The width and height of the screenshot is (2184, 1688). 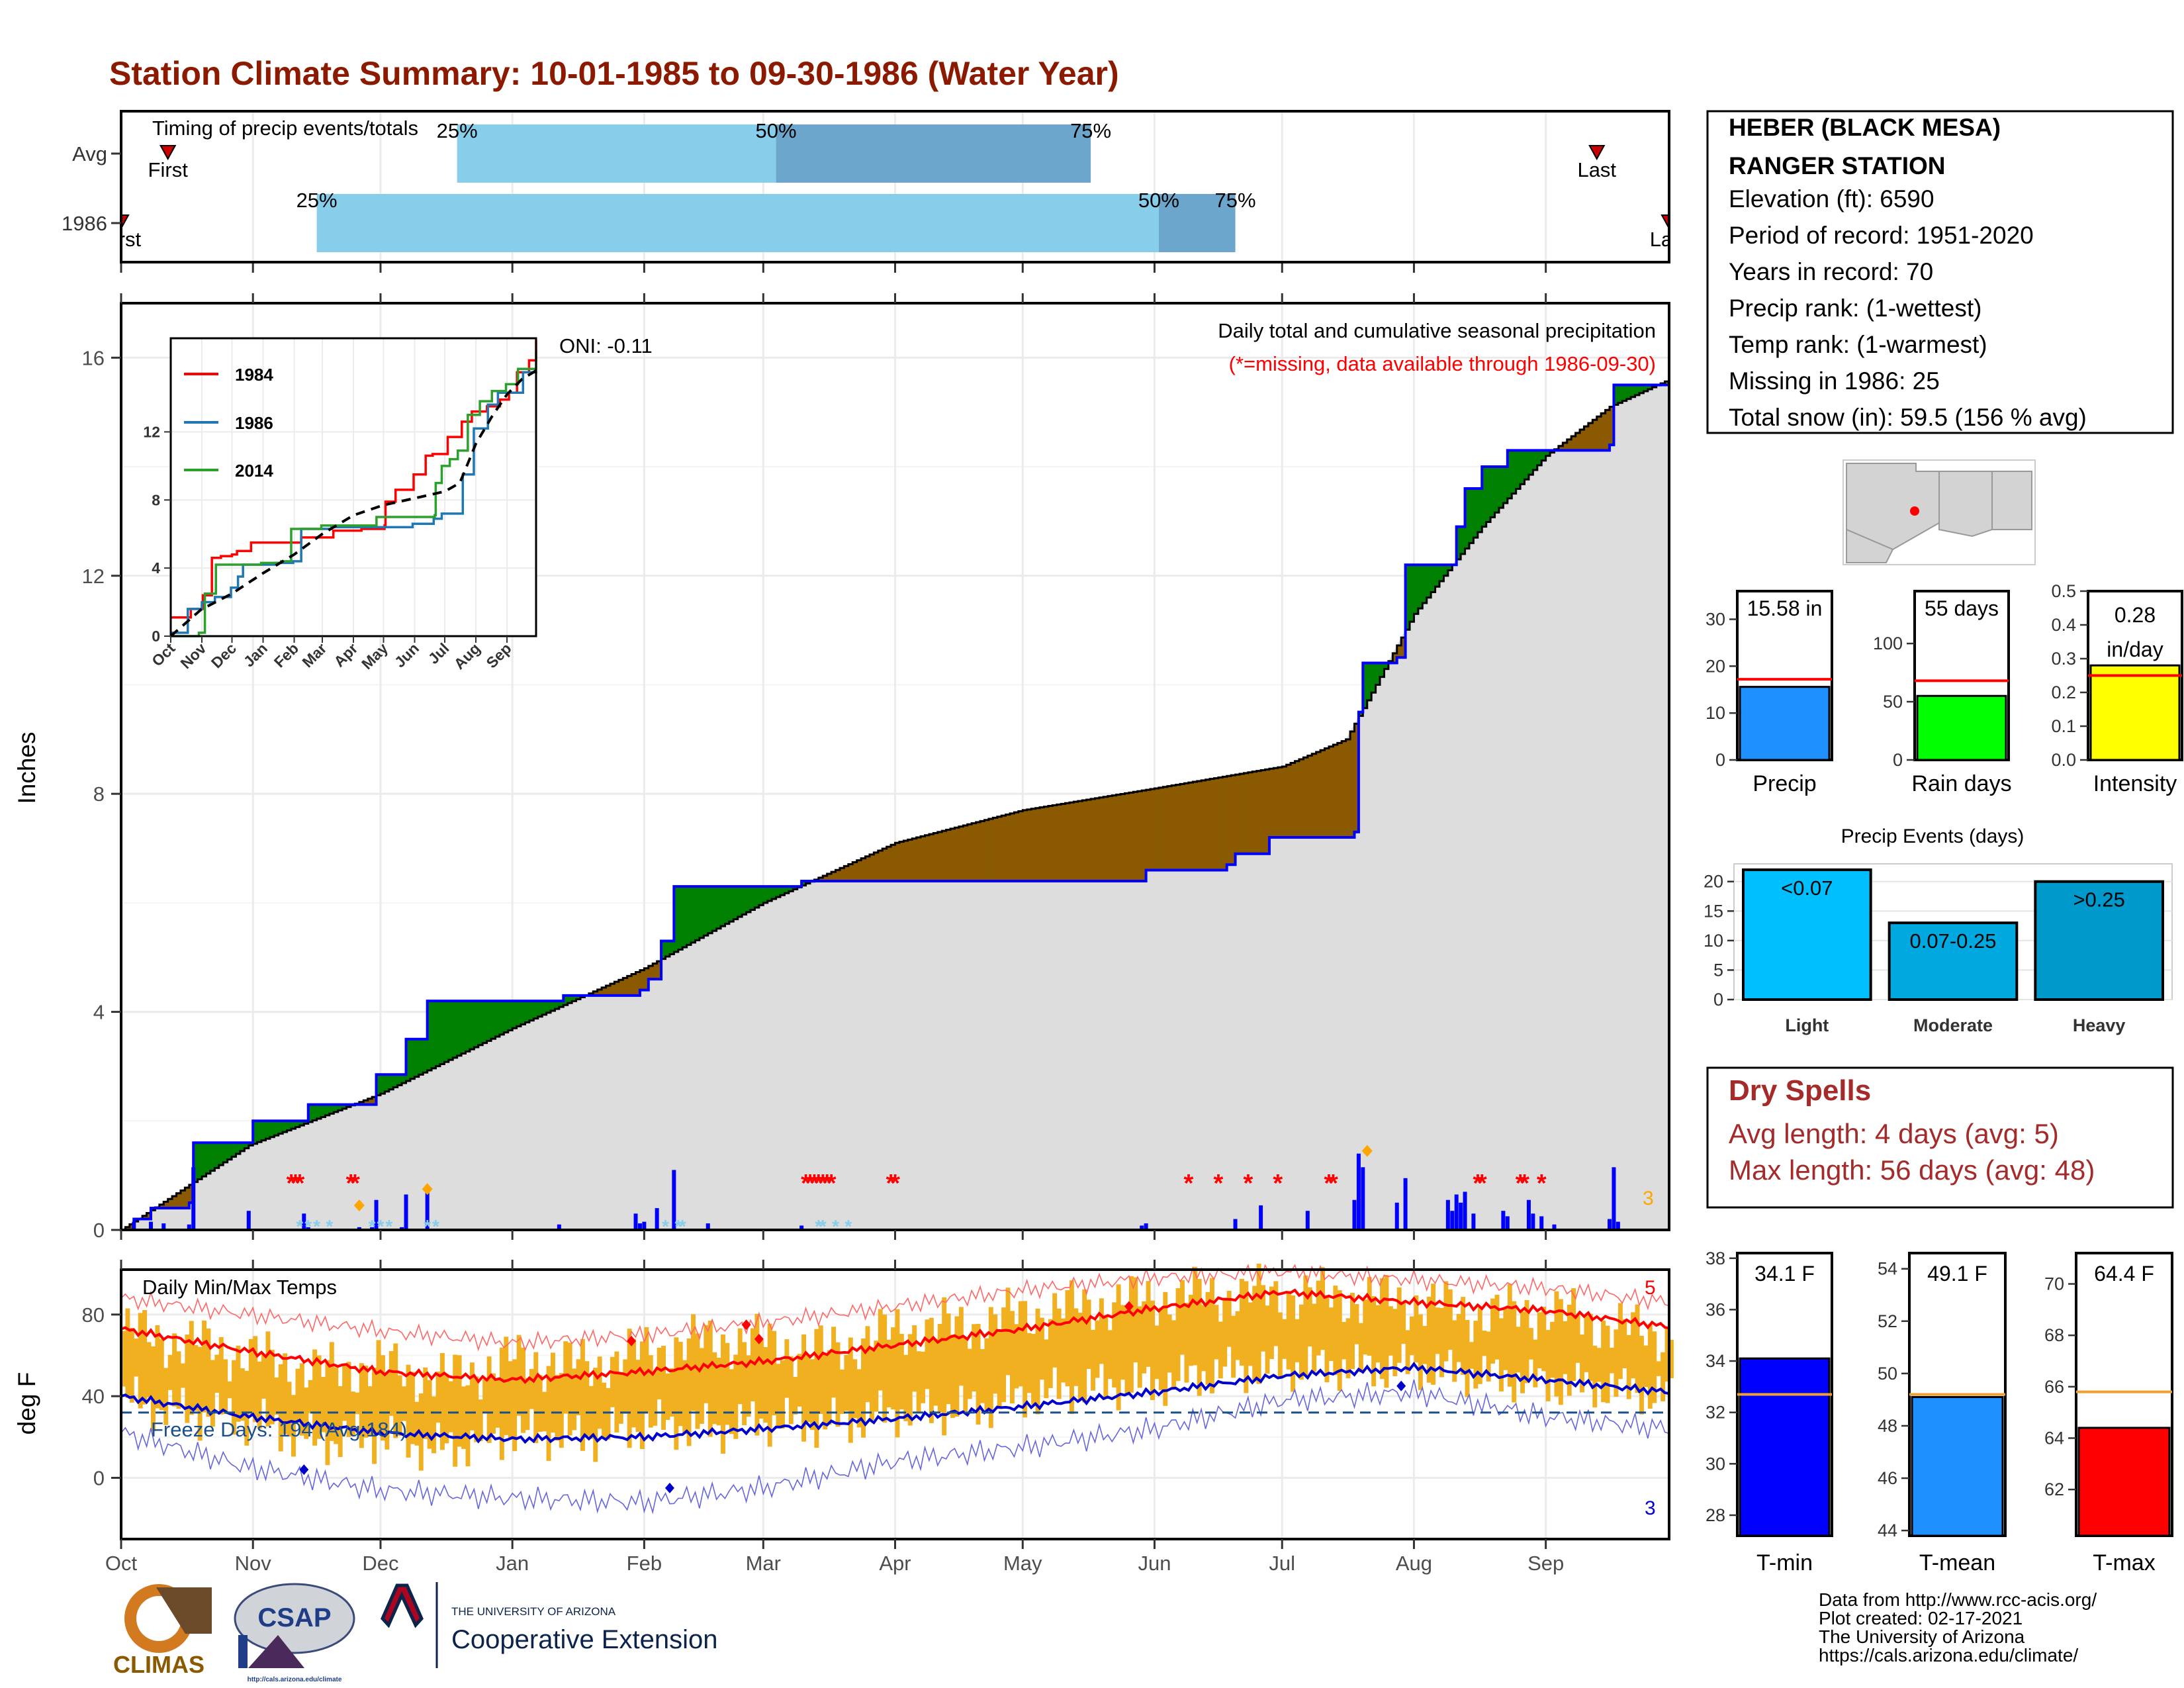 What do you see at coordinates (99, 1012) in the screenshot?
I see `precip-y-tick-label: 4` at bounding box center [99, 1012].